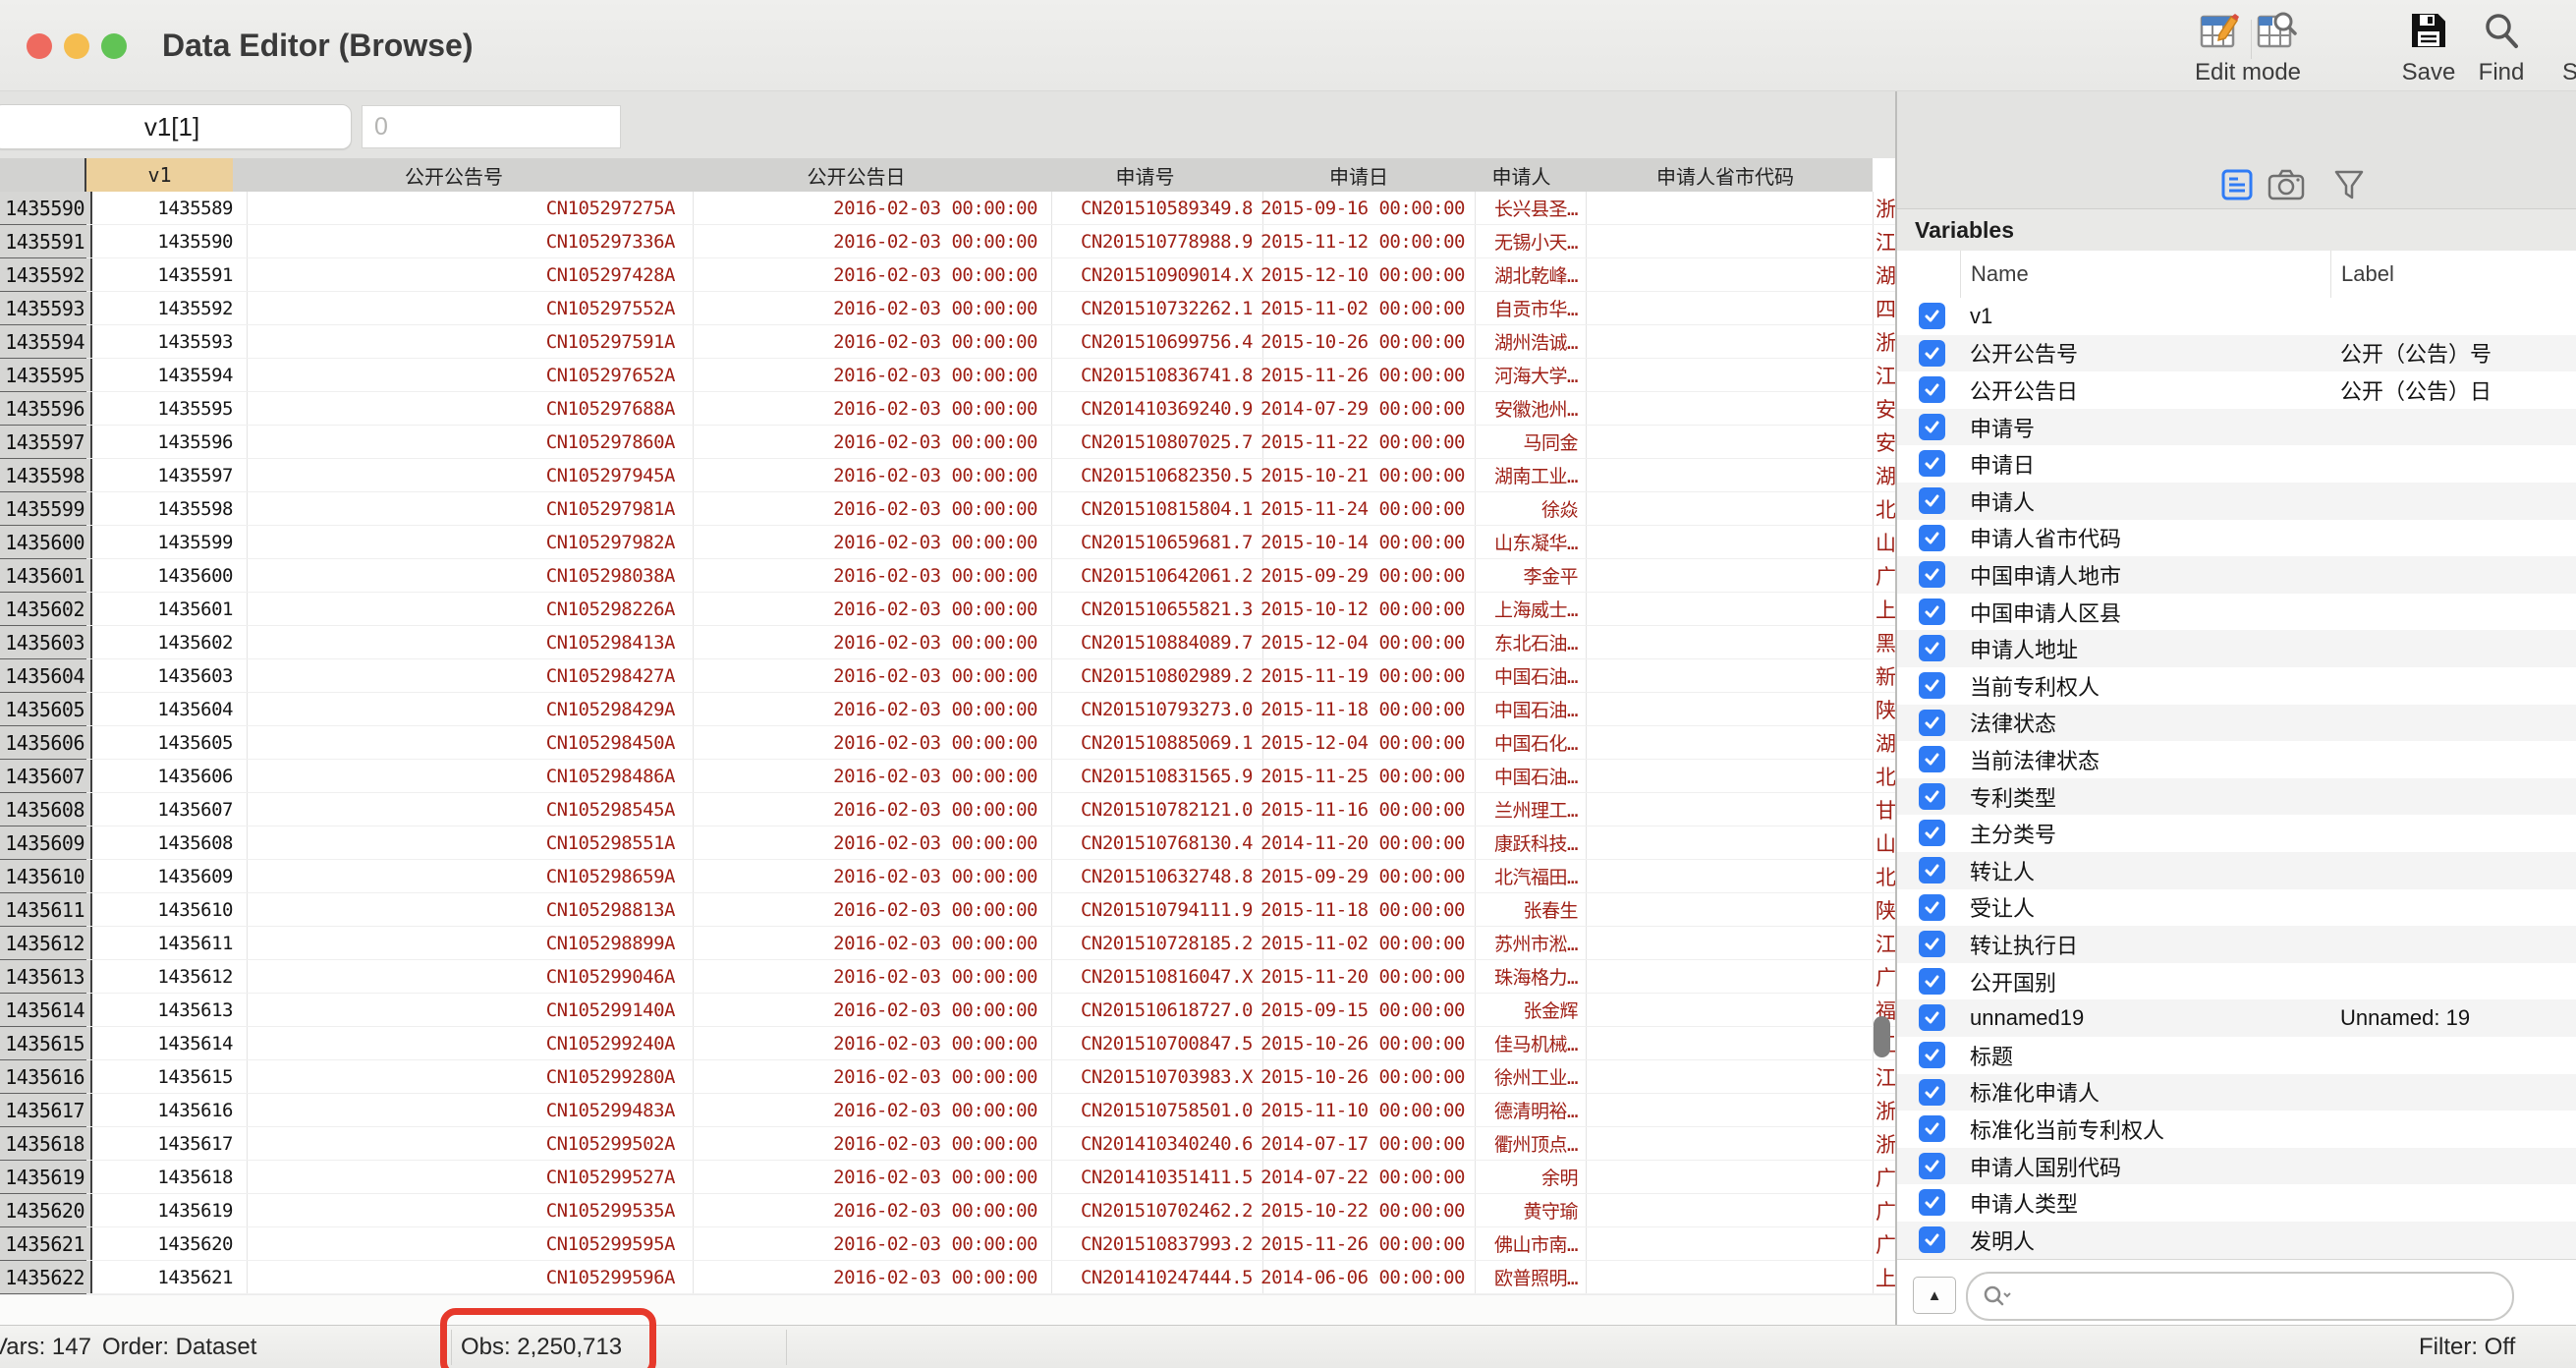  Describe the element at coordinates (1884, 442) in the screenshot. I see `clipped-next-column-cell: 安` at that location.